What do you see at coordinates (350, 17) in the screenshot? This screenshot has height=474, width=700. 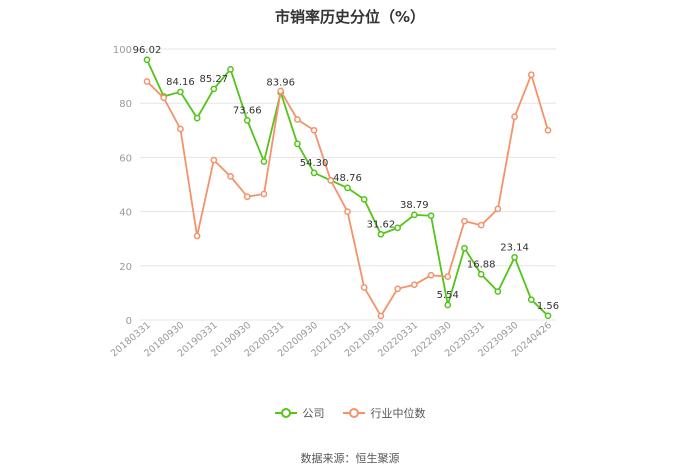 I see `chart-title: 市销率历史分位（%）` at bounding box center [350, 17].